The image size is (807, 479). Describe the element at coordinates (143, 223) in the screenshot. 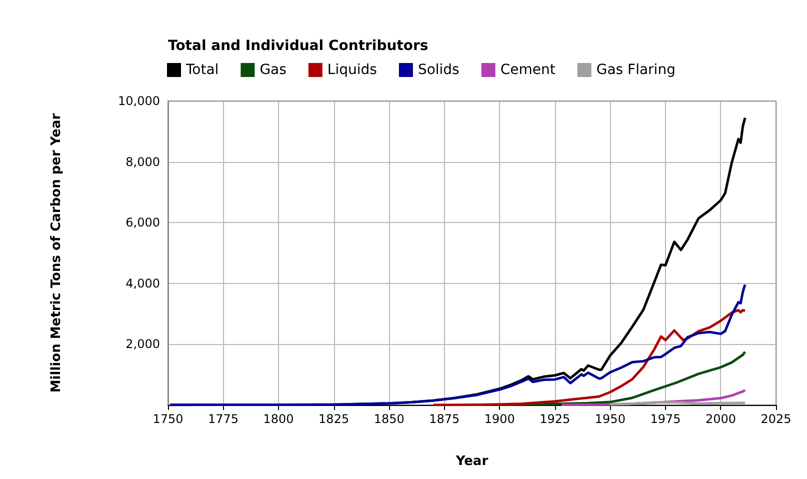

I see `y-tick-label: 6,000` at that location.